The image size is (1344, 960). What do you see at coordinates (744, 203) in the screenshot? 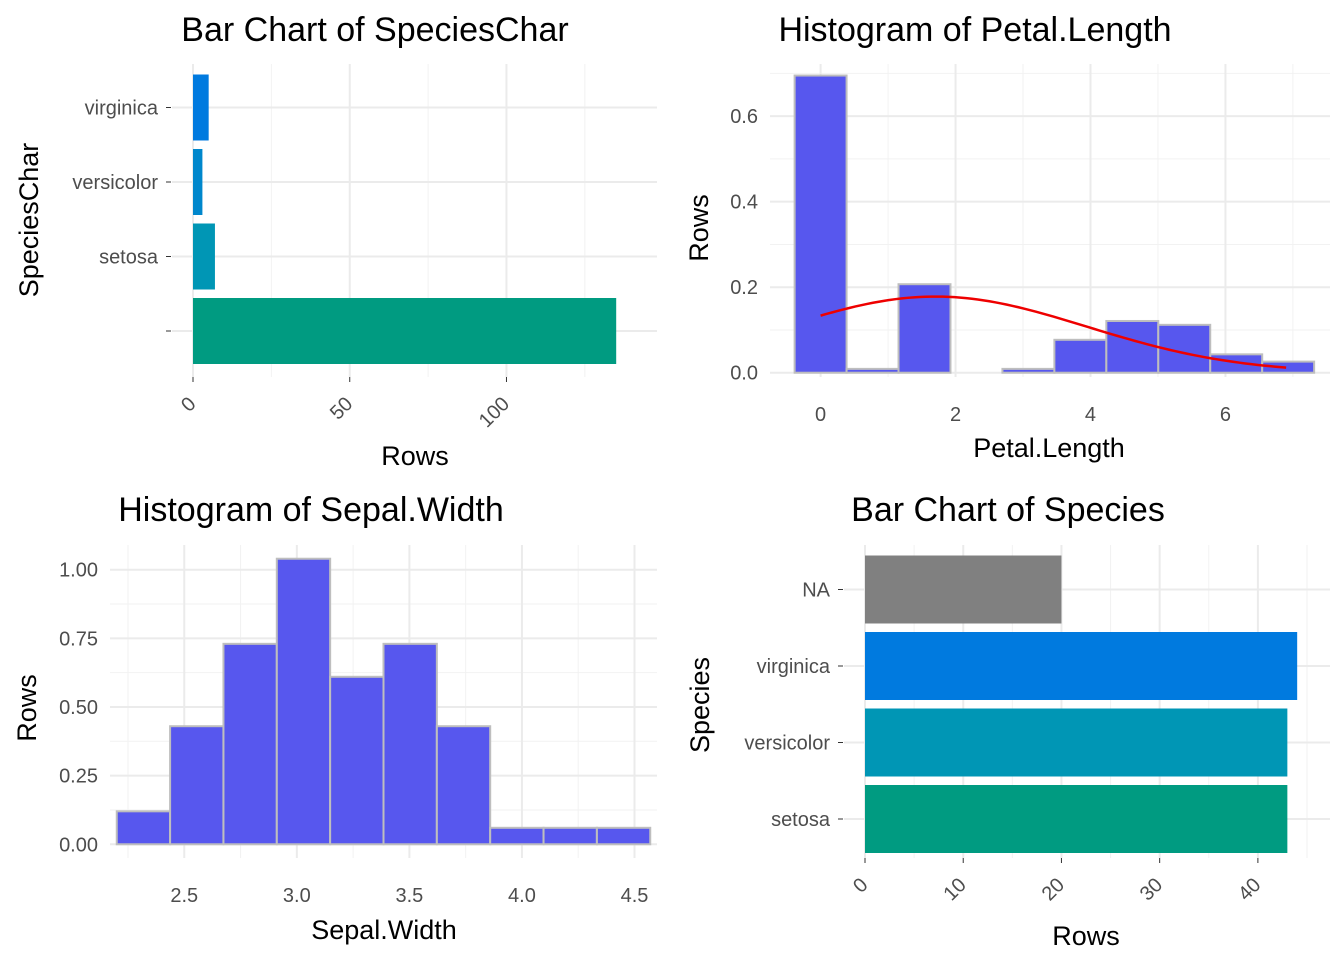
I see `y-tick-label: 0.4` at bounding box center [744, 203].